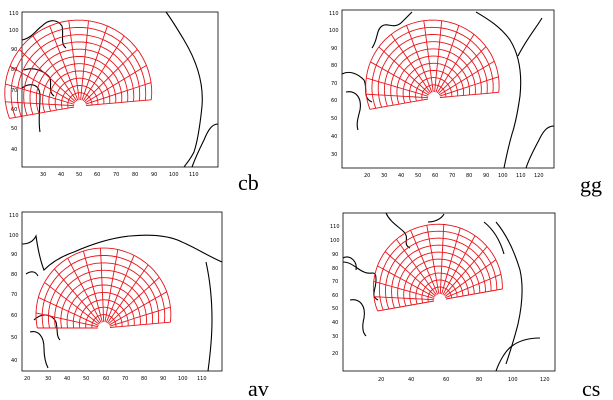 This screenshot has width=613, height=400. Describe the element at coordinates (334, 66) in the screenshot. I see `y-tick-label: 80` at that location.